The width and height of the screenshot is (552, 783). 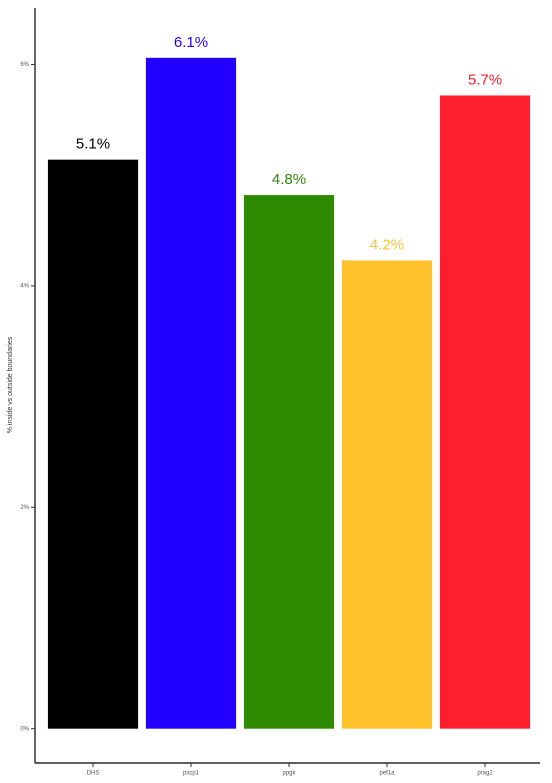 What do you see at coordinates (24, 65) in the screenshot?
I see `y-tick-label: 6%` at bounding box center [24, 65].